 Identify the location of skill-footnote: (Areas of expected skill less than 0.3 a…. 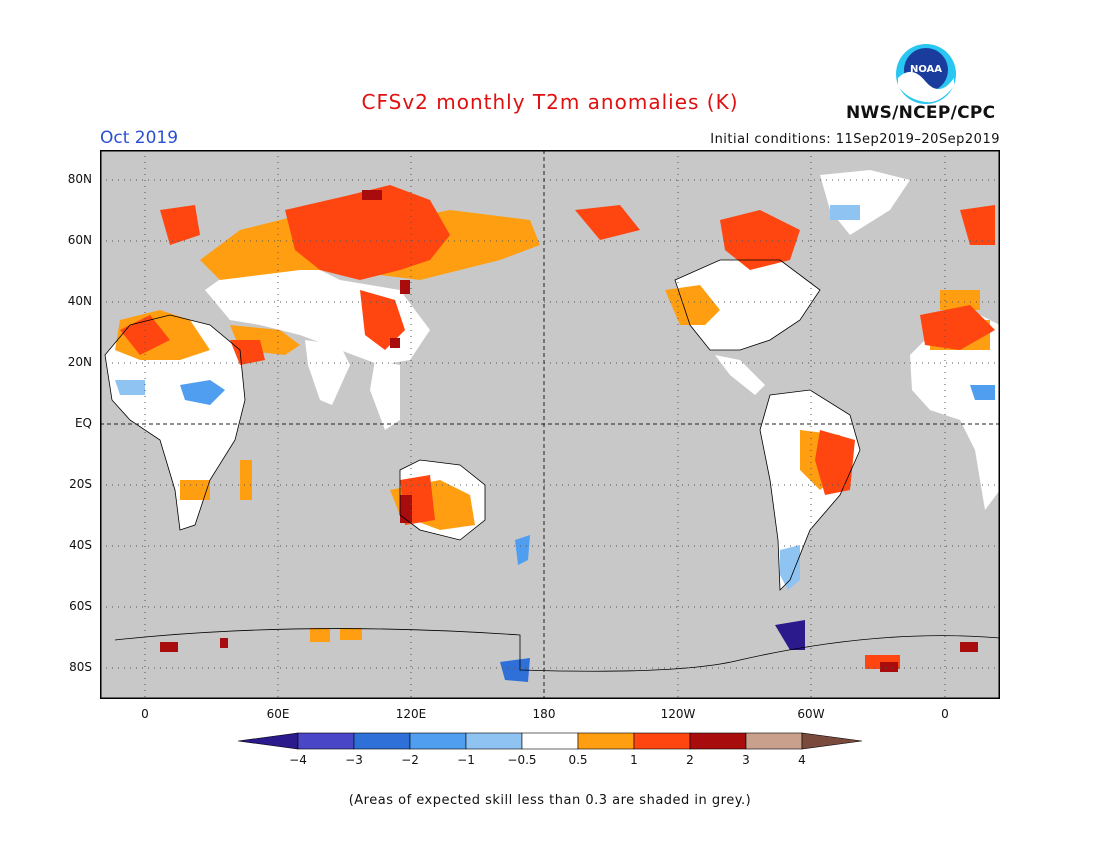
(550, 800).